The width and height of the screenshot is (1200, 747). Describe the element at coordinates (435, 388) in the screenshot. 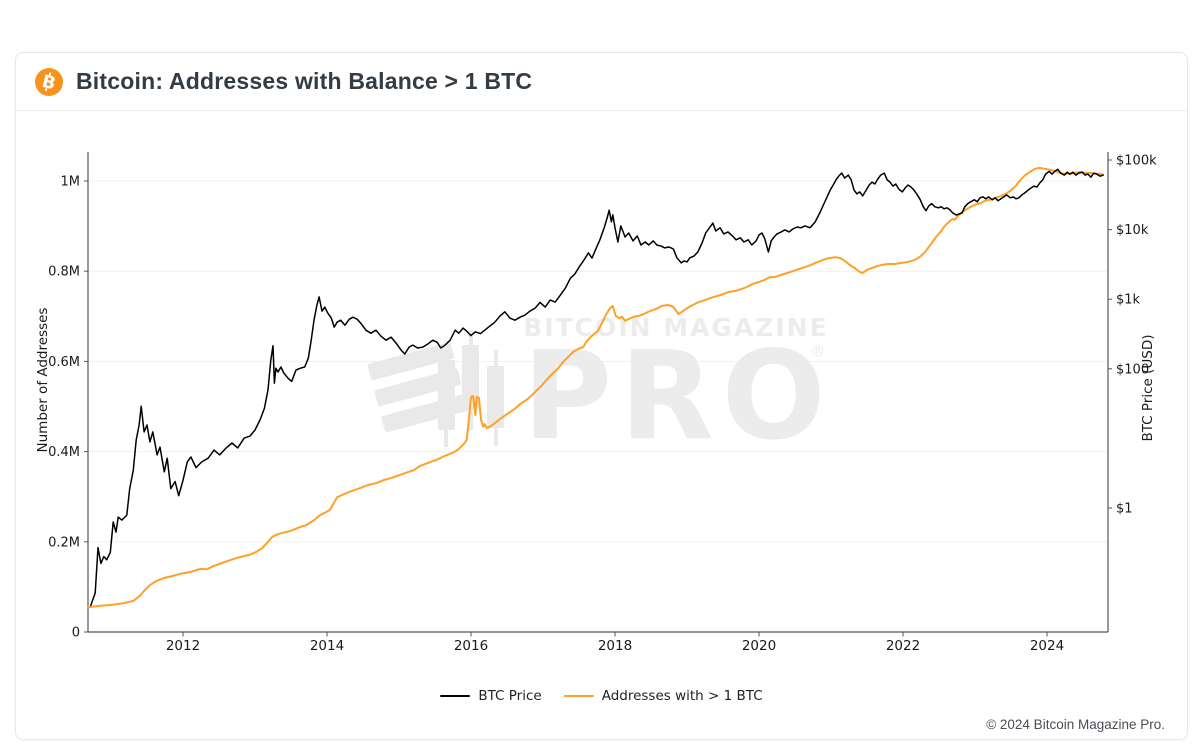

I see `bitcoin-magazine-pro-logo-icon` at that location.